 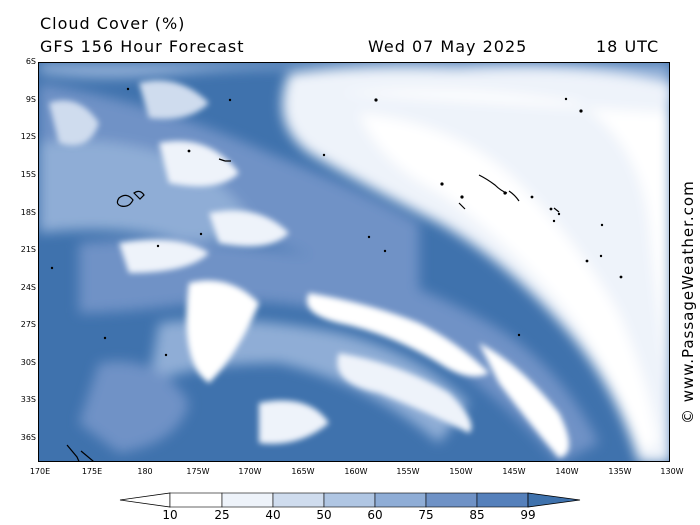 I want to click on lat-label-21s: 21S, so click(x=28, y=249).